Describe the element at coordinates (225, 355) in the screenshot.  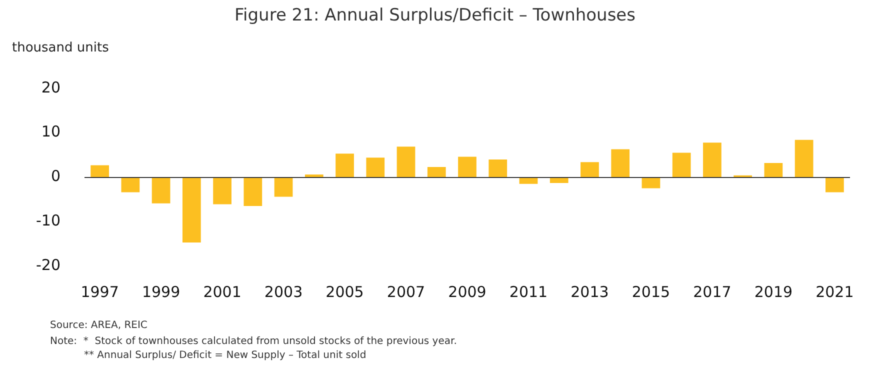
I see `text: ** Annual Surplus/ Deficit = New Supply – Total unit sold` at that location.